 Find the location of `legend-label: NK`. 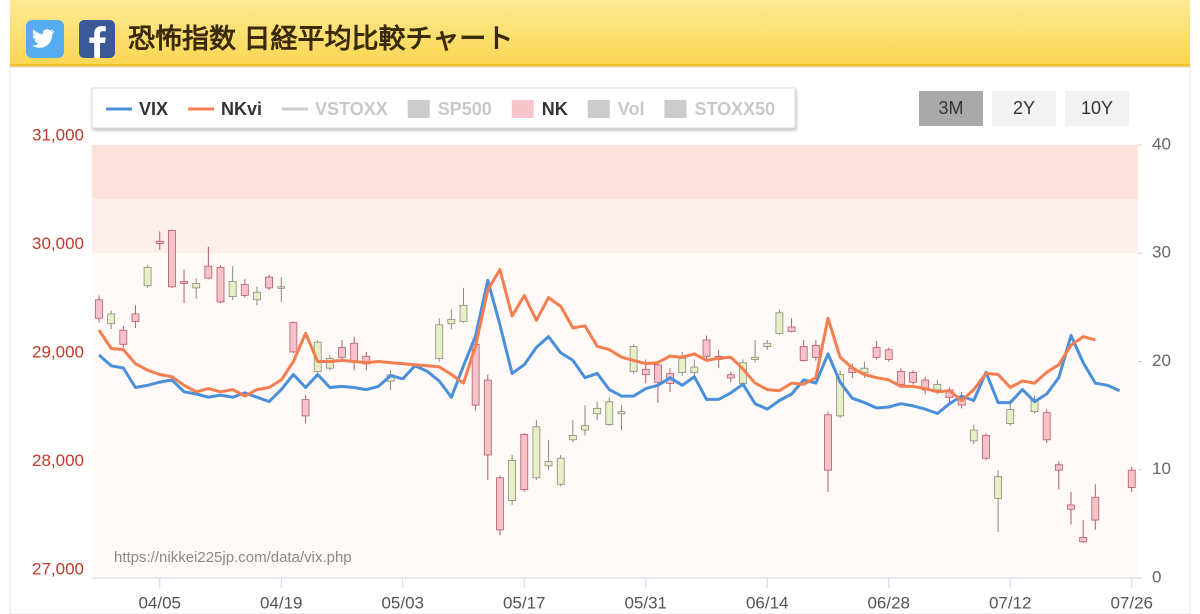

legend-label: NK is located at coordinates (555, 109).